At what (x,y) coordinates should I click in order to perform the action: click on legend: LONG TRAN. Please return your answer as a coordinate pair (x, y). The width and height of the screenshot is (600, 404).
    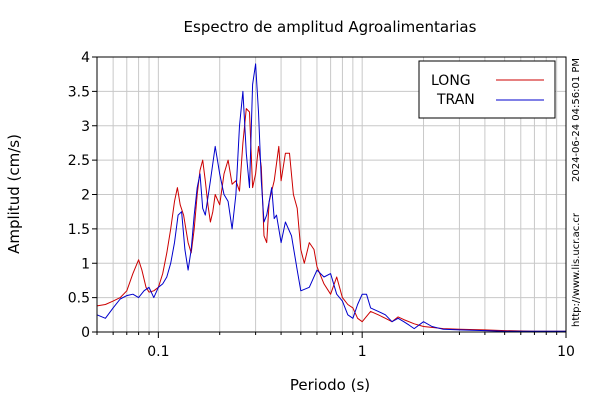
    Looking at the image, I should click on (487, 89).